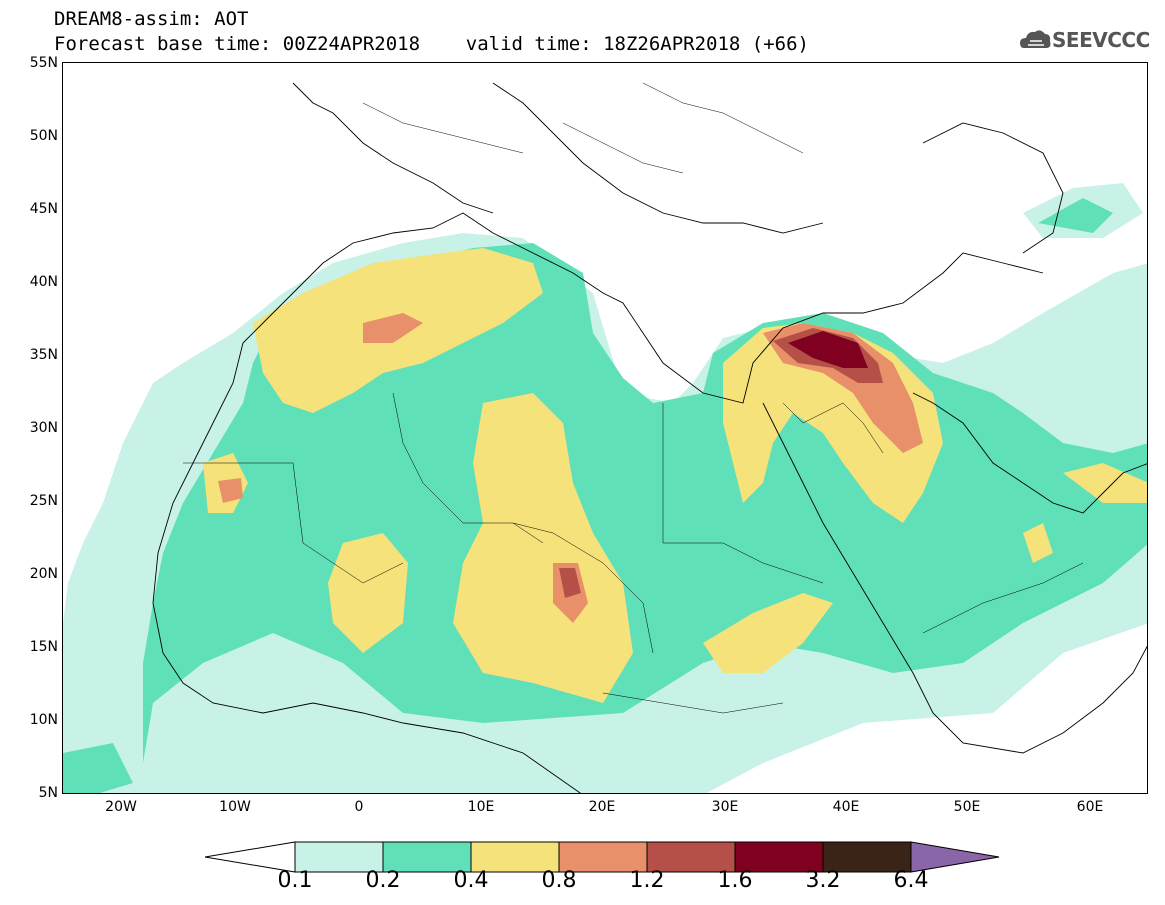 The image size is (1165, 905). What do you see at coordinates (43, 428) in the screenshot?
I see `lat-label: 30N` at bounding box center [43, 428].